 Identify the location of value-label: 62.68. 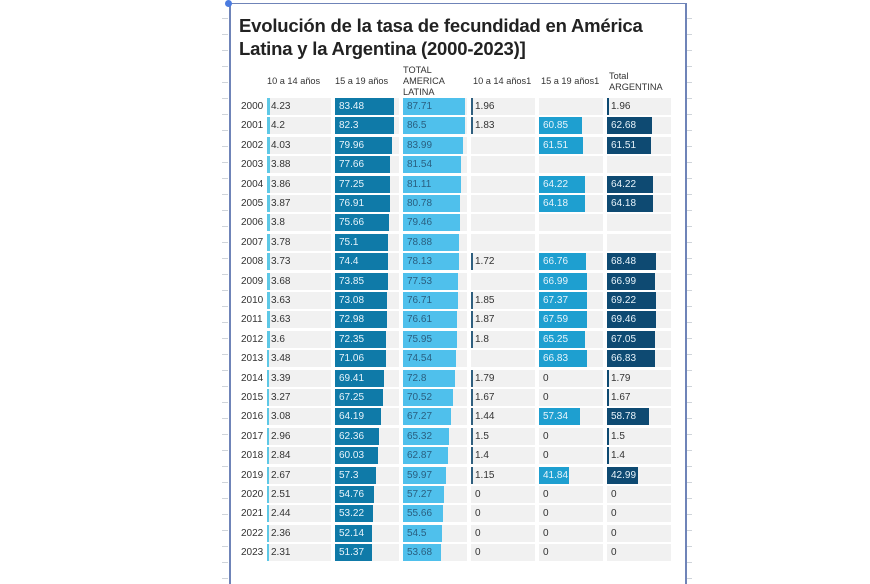
(624, 126).